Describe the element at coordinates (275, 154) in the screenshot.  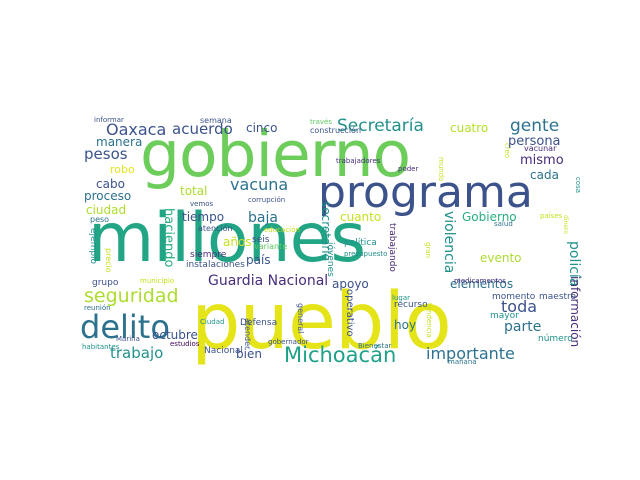
I see `word-gobierno: gobierno` at that location.